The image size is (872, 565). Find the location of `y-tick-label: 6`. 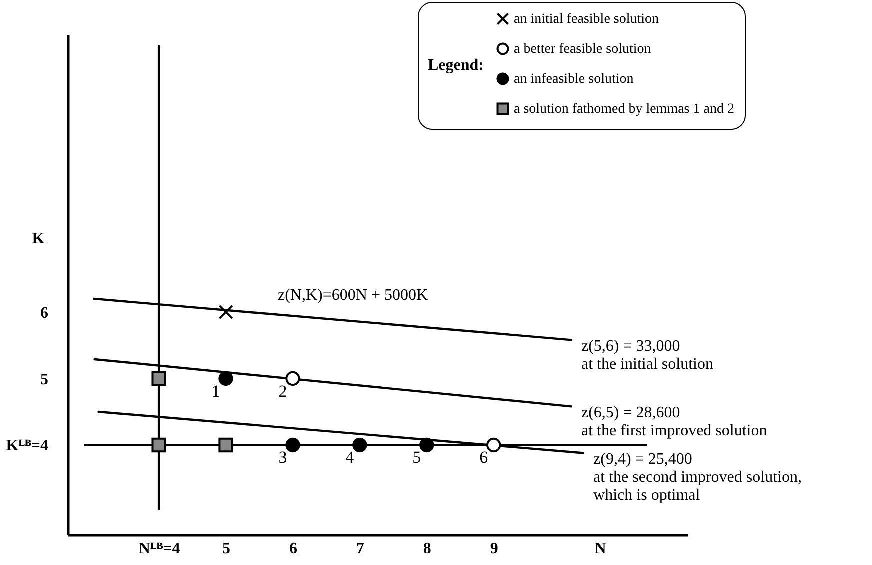

y-tick-label: 6 is located at coordinates (44, 313).